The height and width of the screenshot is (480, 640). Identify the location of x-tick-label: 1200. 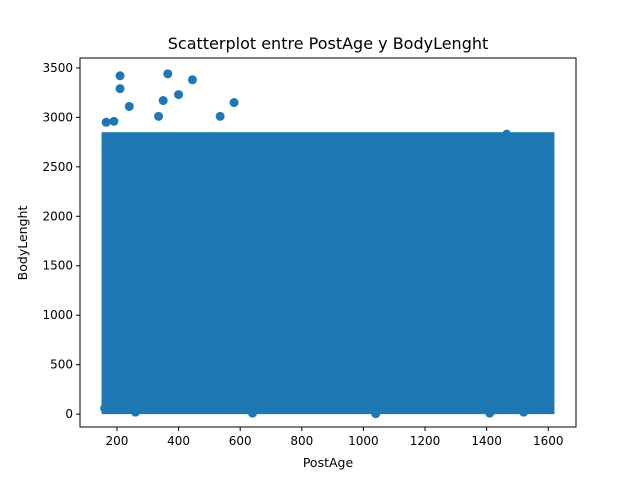
(425, 441).